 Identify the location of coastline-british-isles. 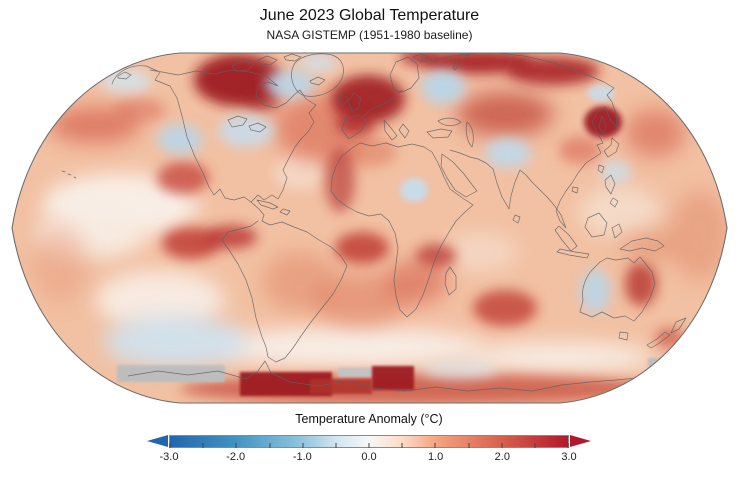
(349, 102).